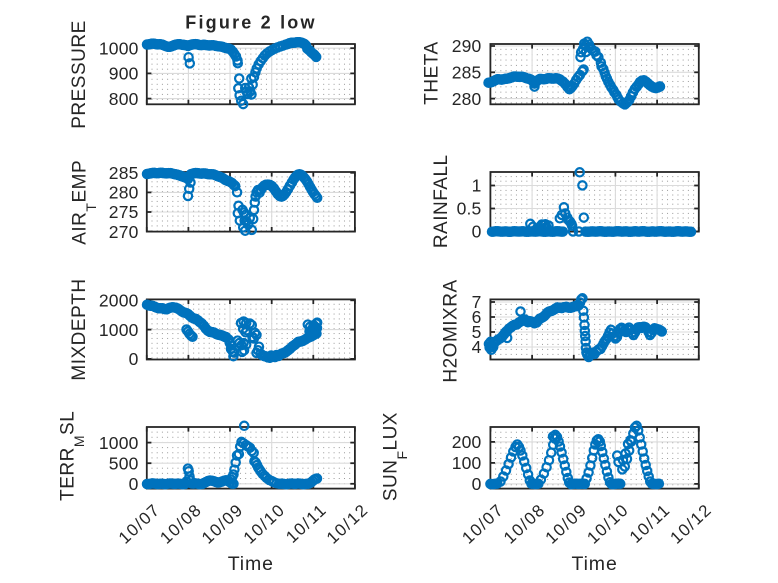  What do you see at coordinates (124, 74) in the screenshot?
I see `svg-text: 900` at bounding box center [124, 74].